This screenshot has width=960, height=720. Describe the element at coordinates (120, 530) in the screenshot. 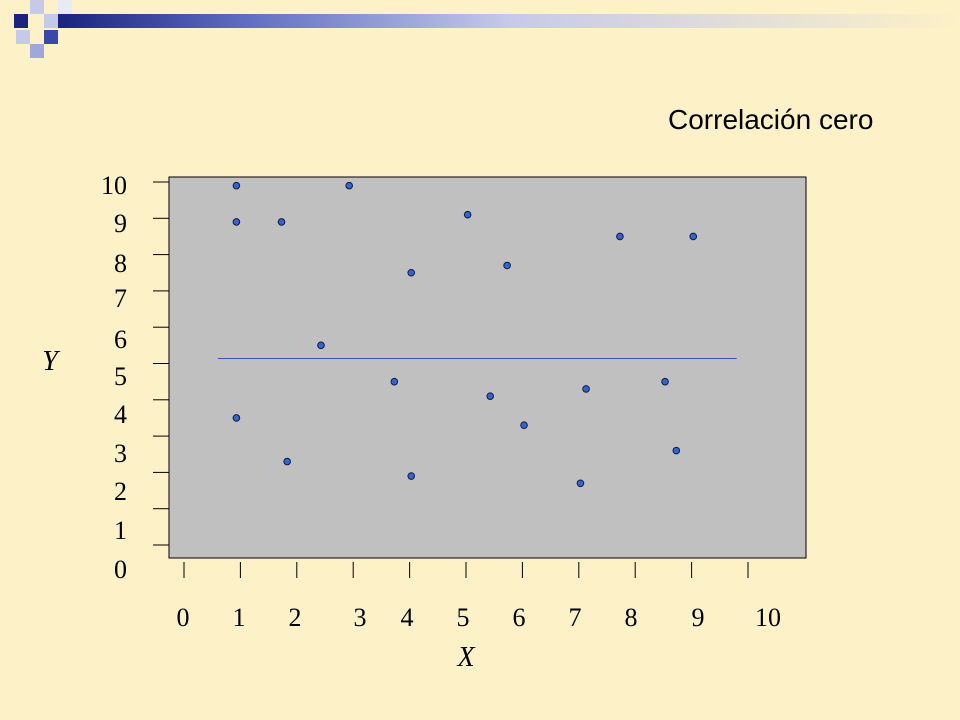

I see `y-tick-label: 1` at that location.